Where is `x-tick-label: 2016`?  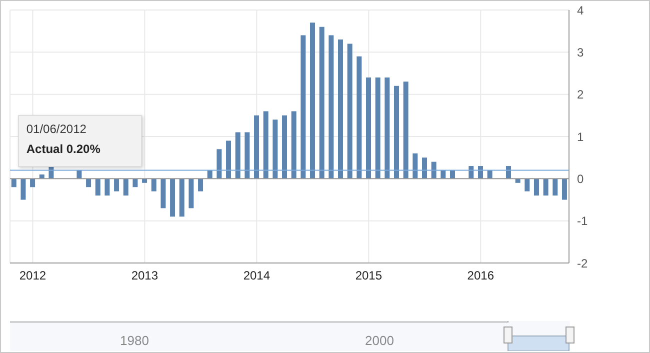 x-tick-label: 2016 is located at coordinates (480, 275).